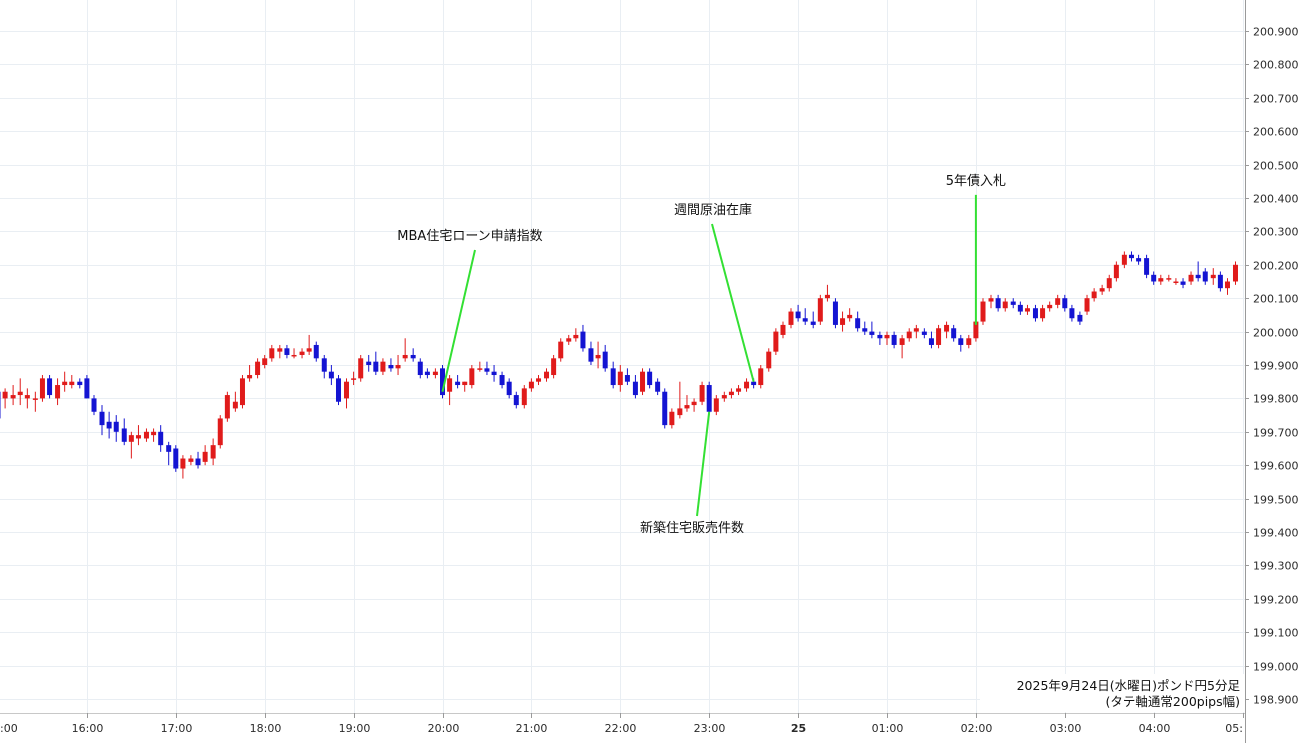 Image resolution: width=1300 pixels, height=743 pixels. Describe the element at coordinates (1276, 266) in the screenshot. I see `price-tick-label: 200.200` at that location.